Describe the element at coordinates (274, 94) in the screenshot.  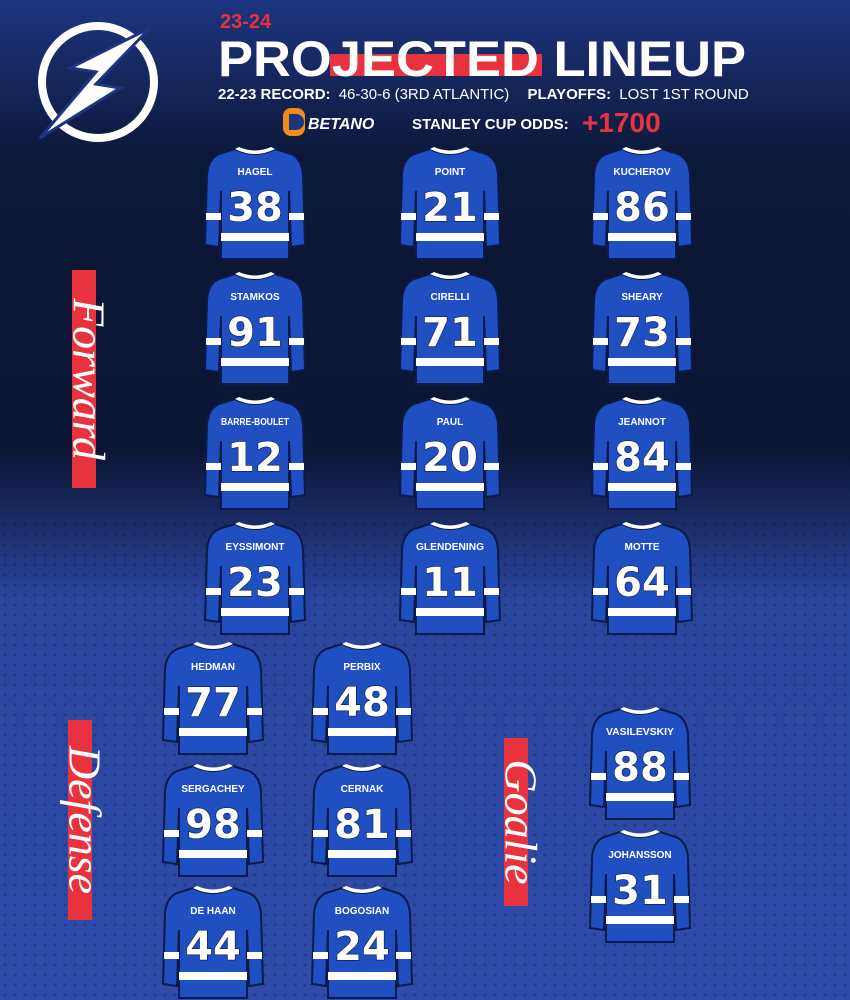
I see `record-label: 22-23 RECORD:` at that location.